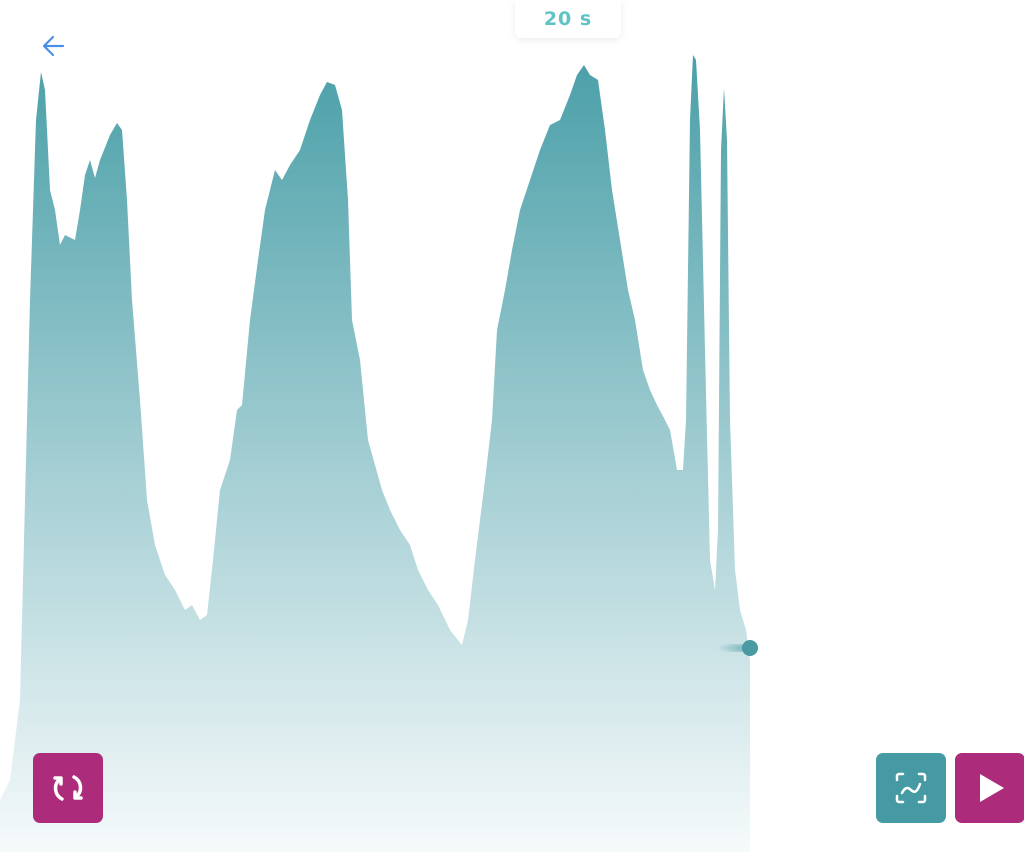  I want to click on refresh-button, so click(68, 788).